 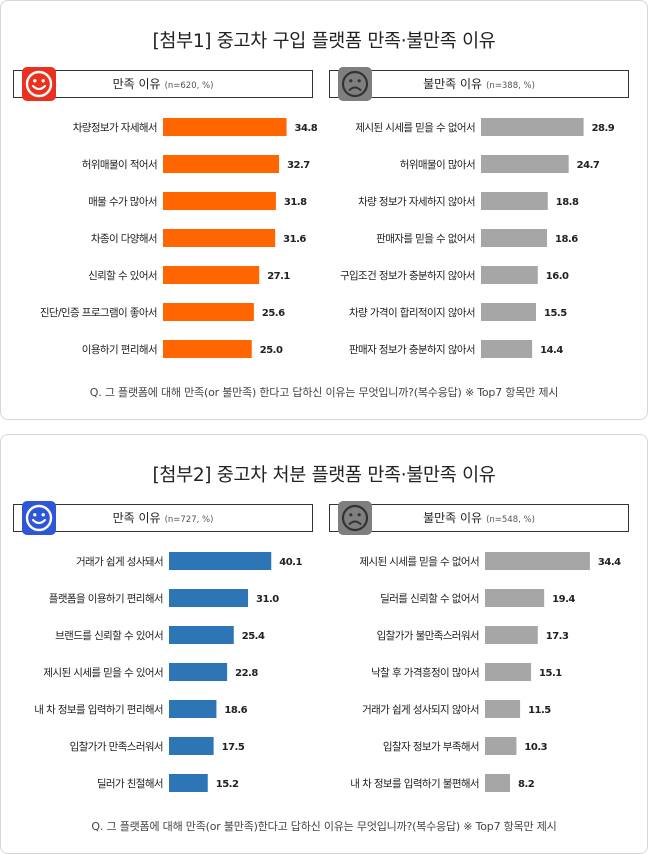 What do you see at coordinates (253, 636) in the screenshot?
I see `value-label: 25.4` at bounding box center [253, 636].